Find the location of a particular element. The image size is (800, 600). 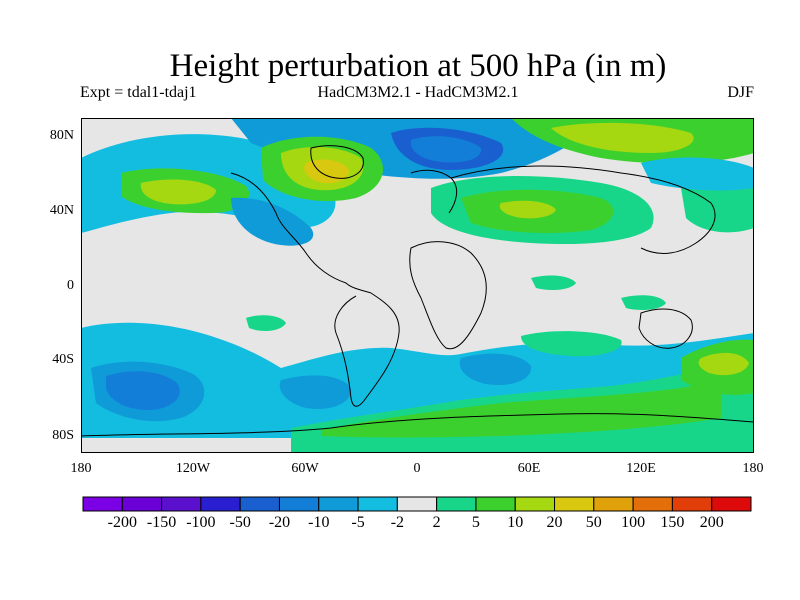

colorbar-tick-label: 150 is located at coordinates (672, 522).